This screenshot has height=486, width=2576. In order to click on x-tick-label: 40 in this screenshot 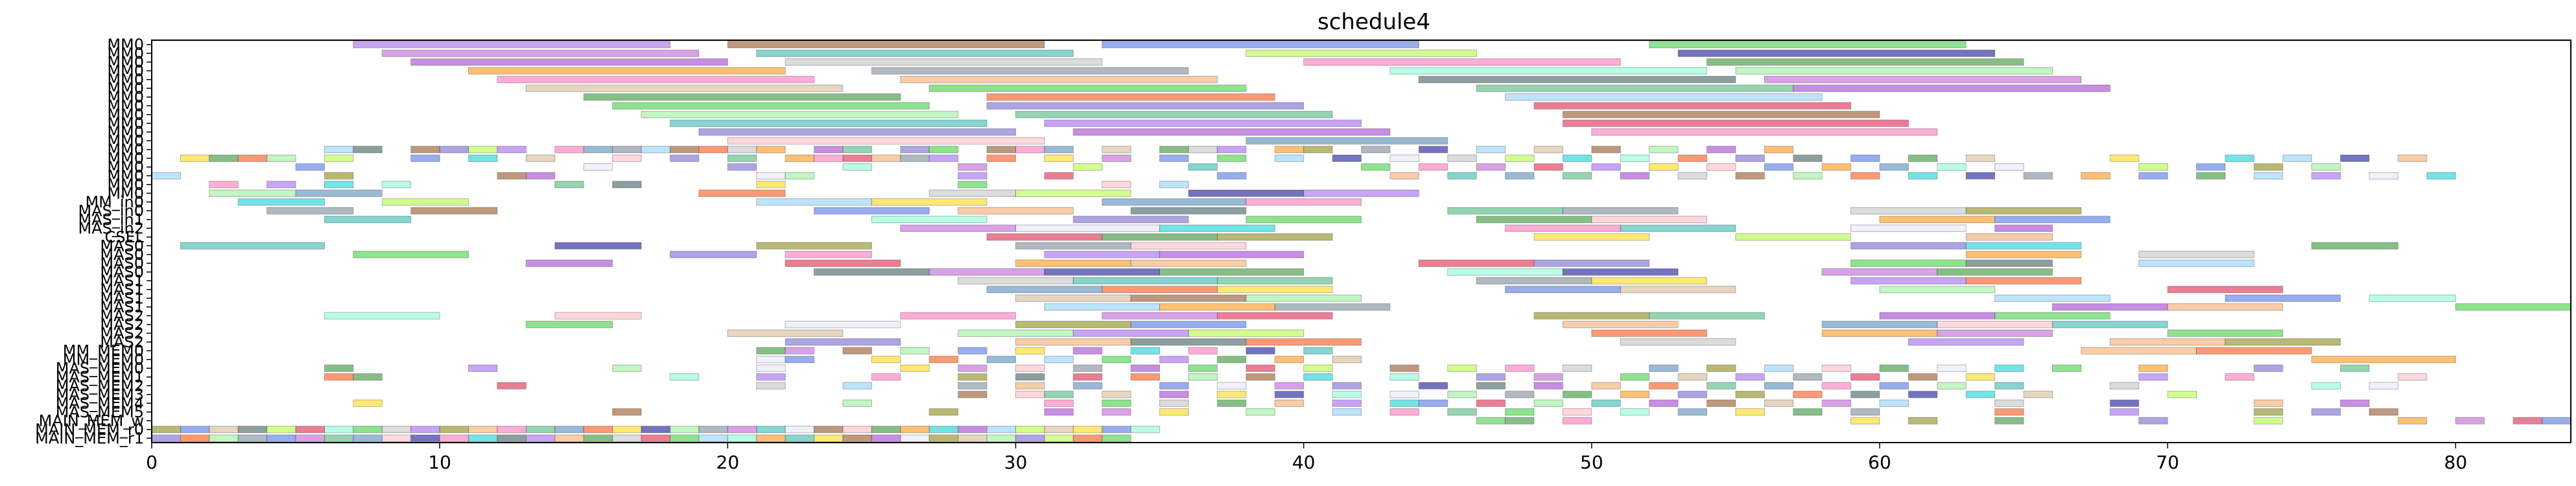, I will do `click(1304, 462)`.